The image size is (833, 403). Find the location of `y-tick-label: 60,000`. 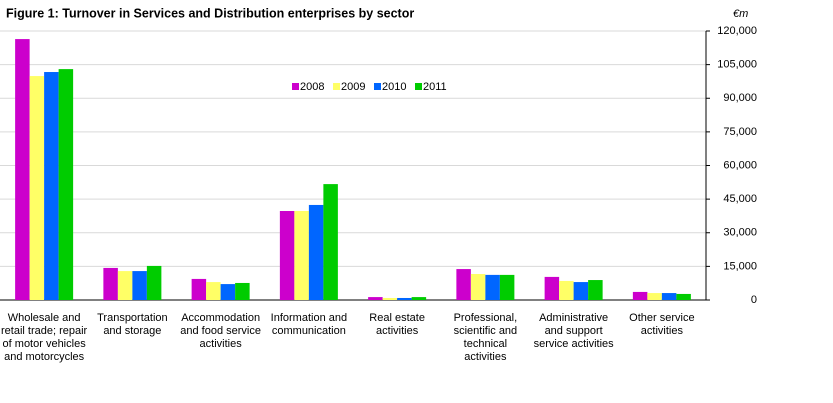

y-tick-label: 60,000 is located at coordinates (740, 165).